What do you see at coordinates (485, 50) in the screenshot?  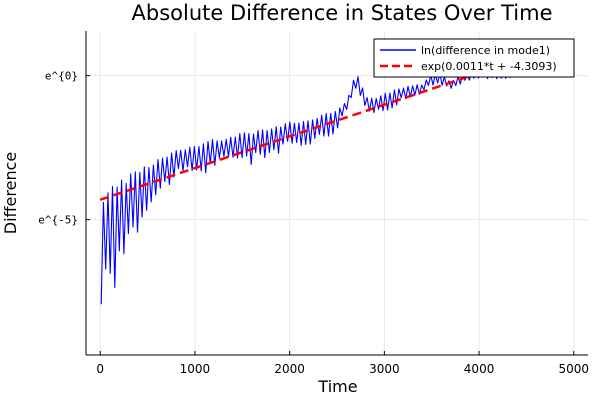 I see `legend-label: ln(difference in mode1)` at bounding box center [485, 50].